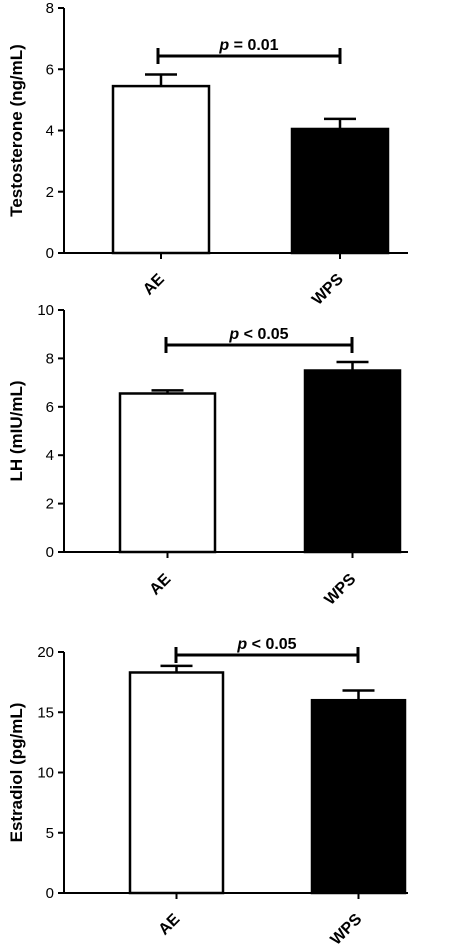  What do you see at coordinates (45, 712) in the screenshot?
I see `y-tick-label: 15` at bounding box center [45, 712].